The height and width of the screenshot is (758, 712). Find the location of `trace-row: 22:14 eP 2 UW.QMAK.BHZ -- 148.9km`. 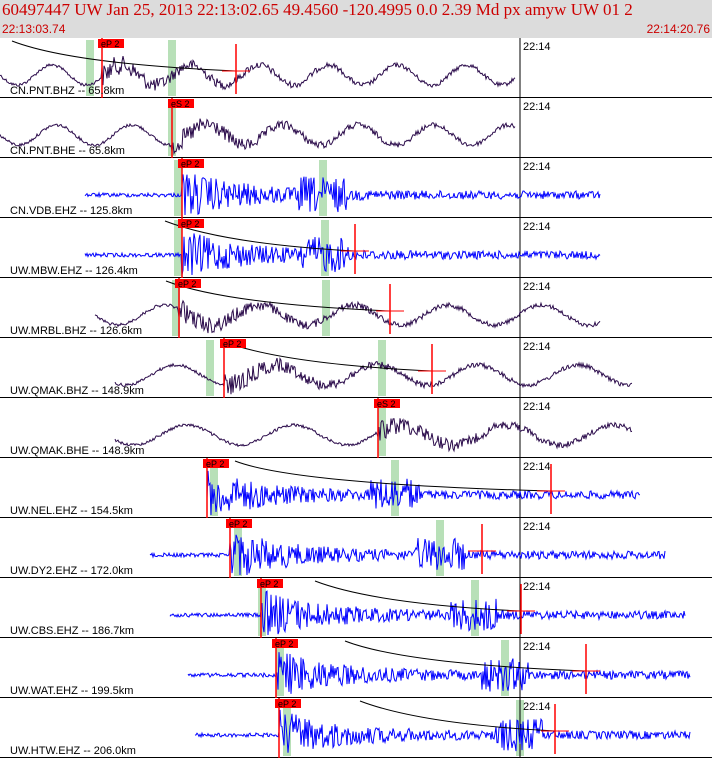

trace-row: 22:14 eP 2 UW.QMAK.BHZ -- 148.9km is located at coordinates (356, 368).